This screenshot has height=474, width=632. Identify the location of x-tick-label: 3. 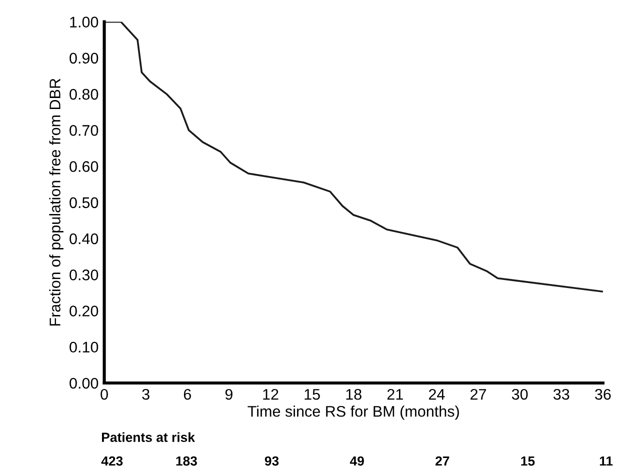
(146, 394).